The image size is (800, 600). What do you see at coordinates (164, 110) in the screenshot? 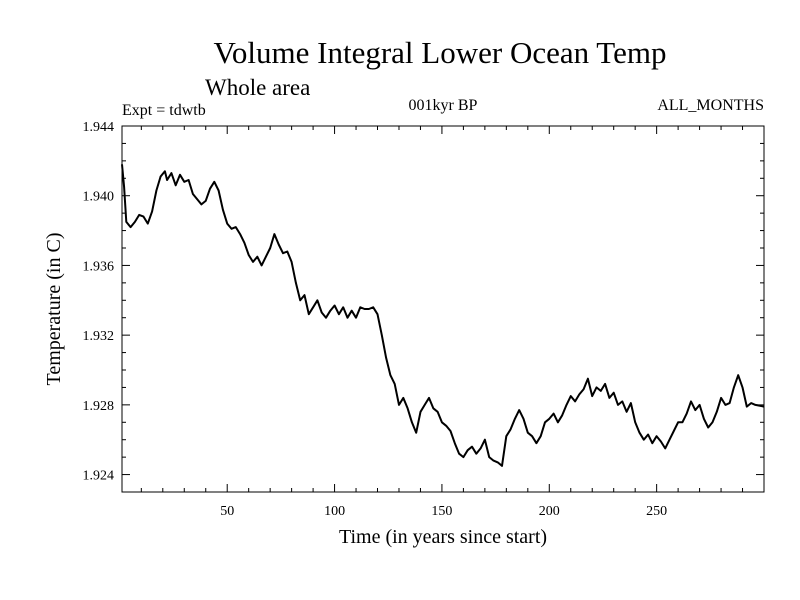
I see `experiment-label: Expt = tdwtb` at bounding box center [164, 110].